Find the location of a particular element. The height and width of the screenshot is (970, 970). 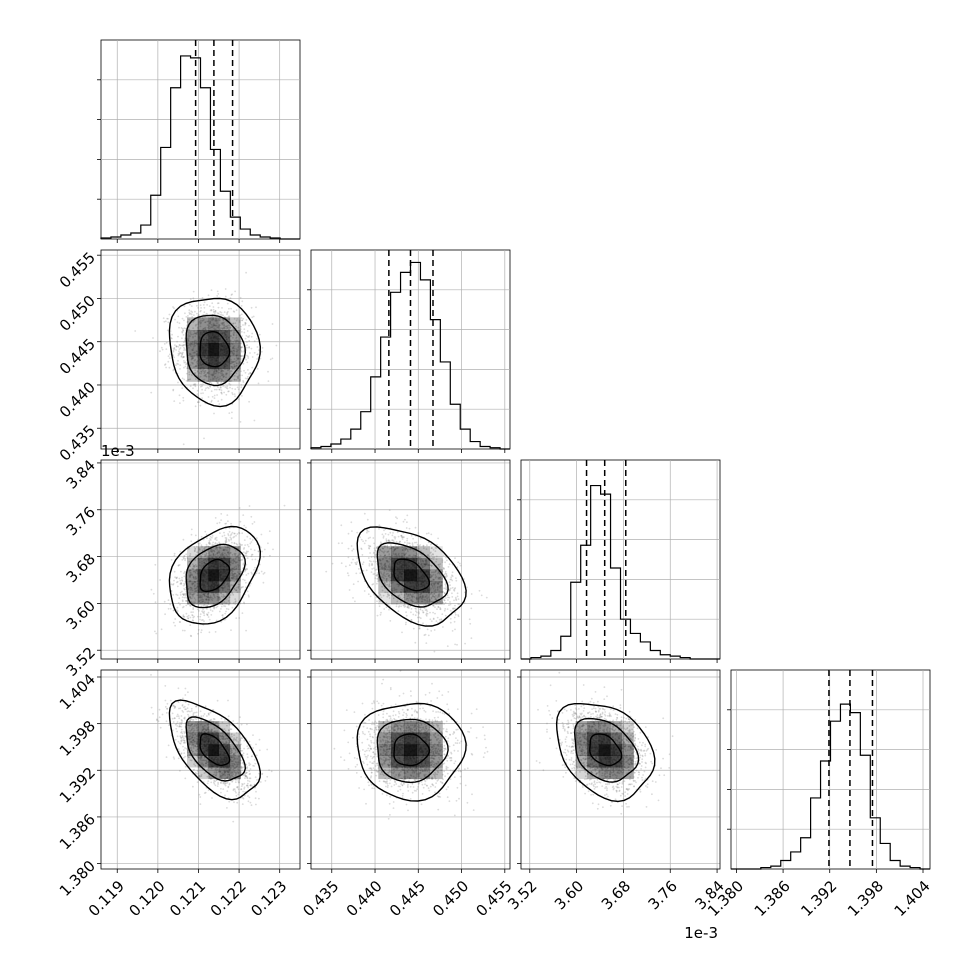

histogram-steps is located at coordinates (620, 572).